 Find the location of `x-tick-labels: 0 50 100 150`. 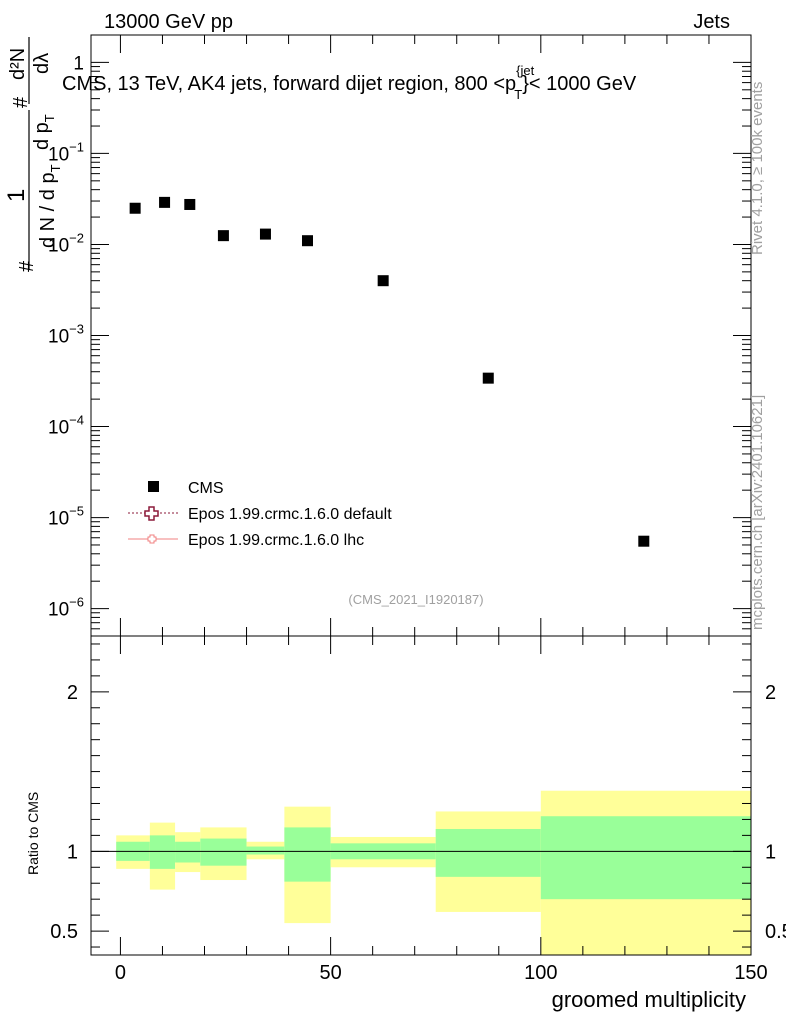

x-tick-labels: 0 50 100 150 is located at coordinates (441, 973).